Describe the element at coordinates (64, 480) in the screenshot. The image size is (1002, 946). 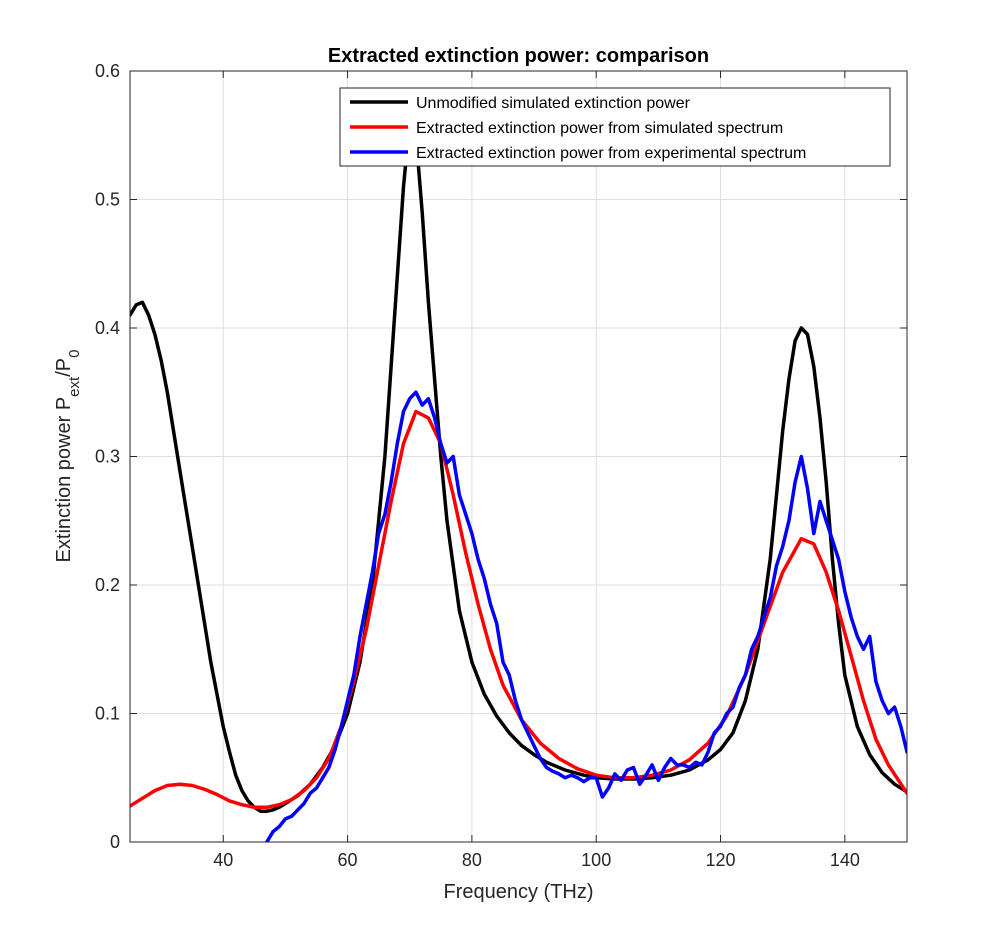
I see `y-axis-label-base: Extinction power P` at that location.